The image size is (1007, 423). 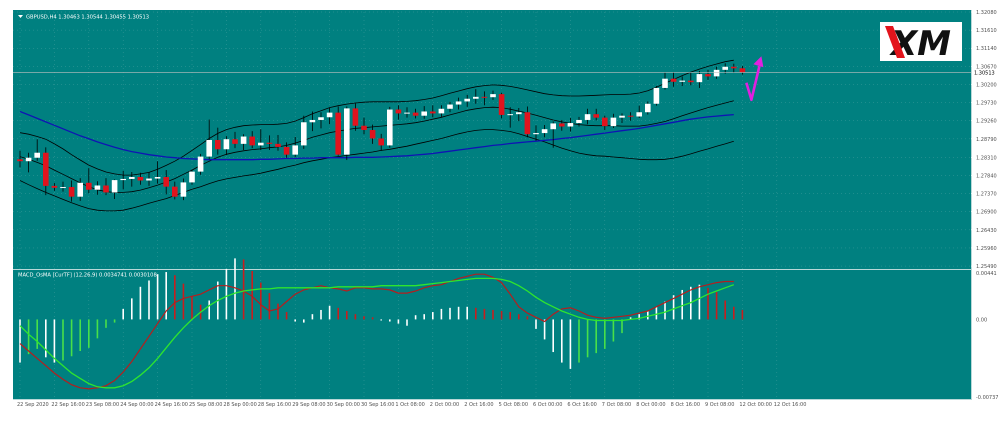 I want to click on forecast-arrow-head-icon, so click(x=758, y=62).